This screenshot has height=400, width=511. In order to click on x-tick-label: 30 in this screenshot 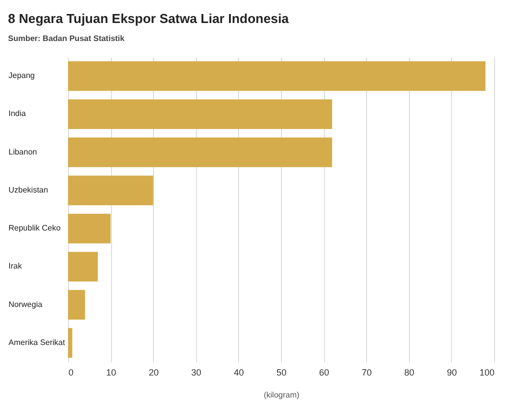, I will do `click(196, 373)`.